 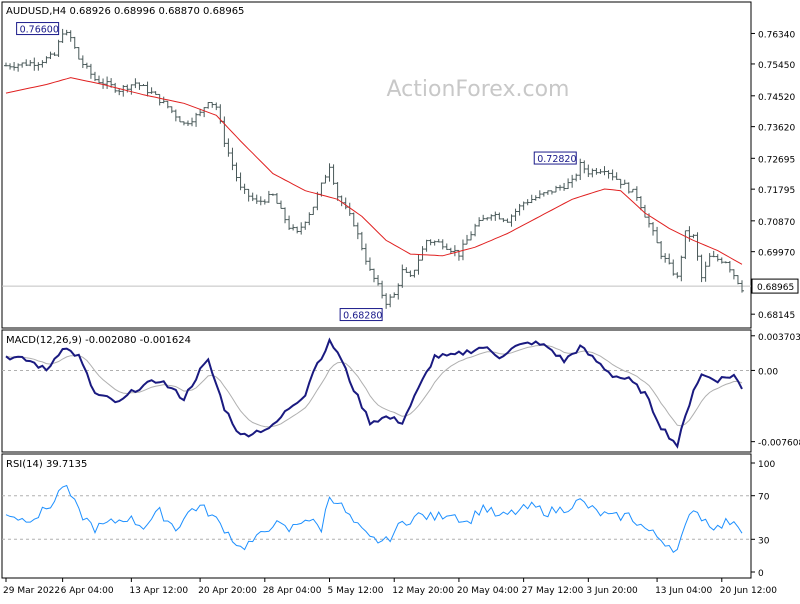 I want to click on x-tick-label: 13 Jun 04:00, so click(x=683, y=591).